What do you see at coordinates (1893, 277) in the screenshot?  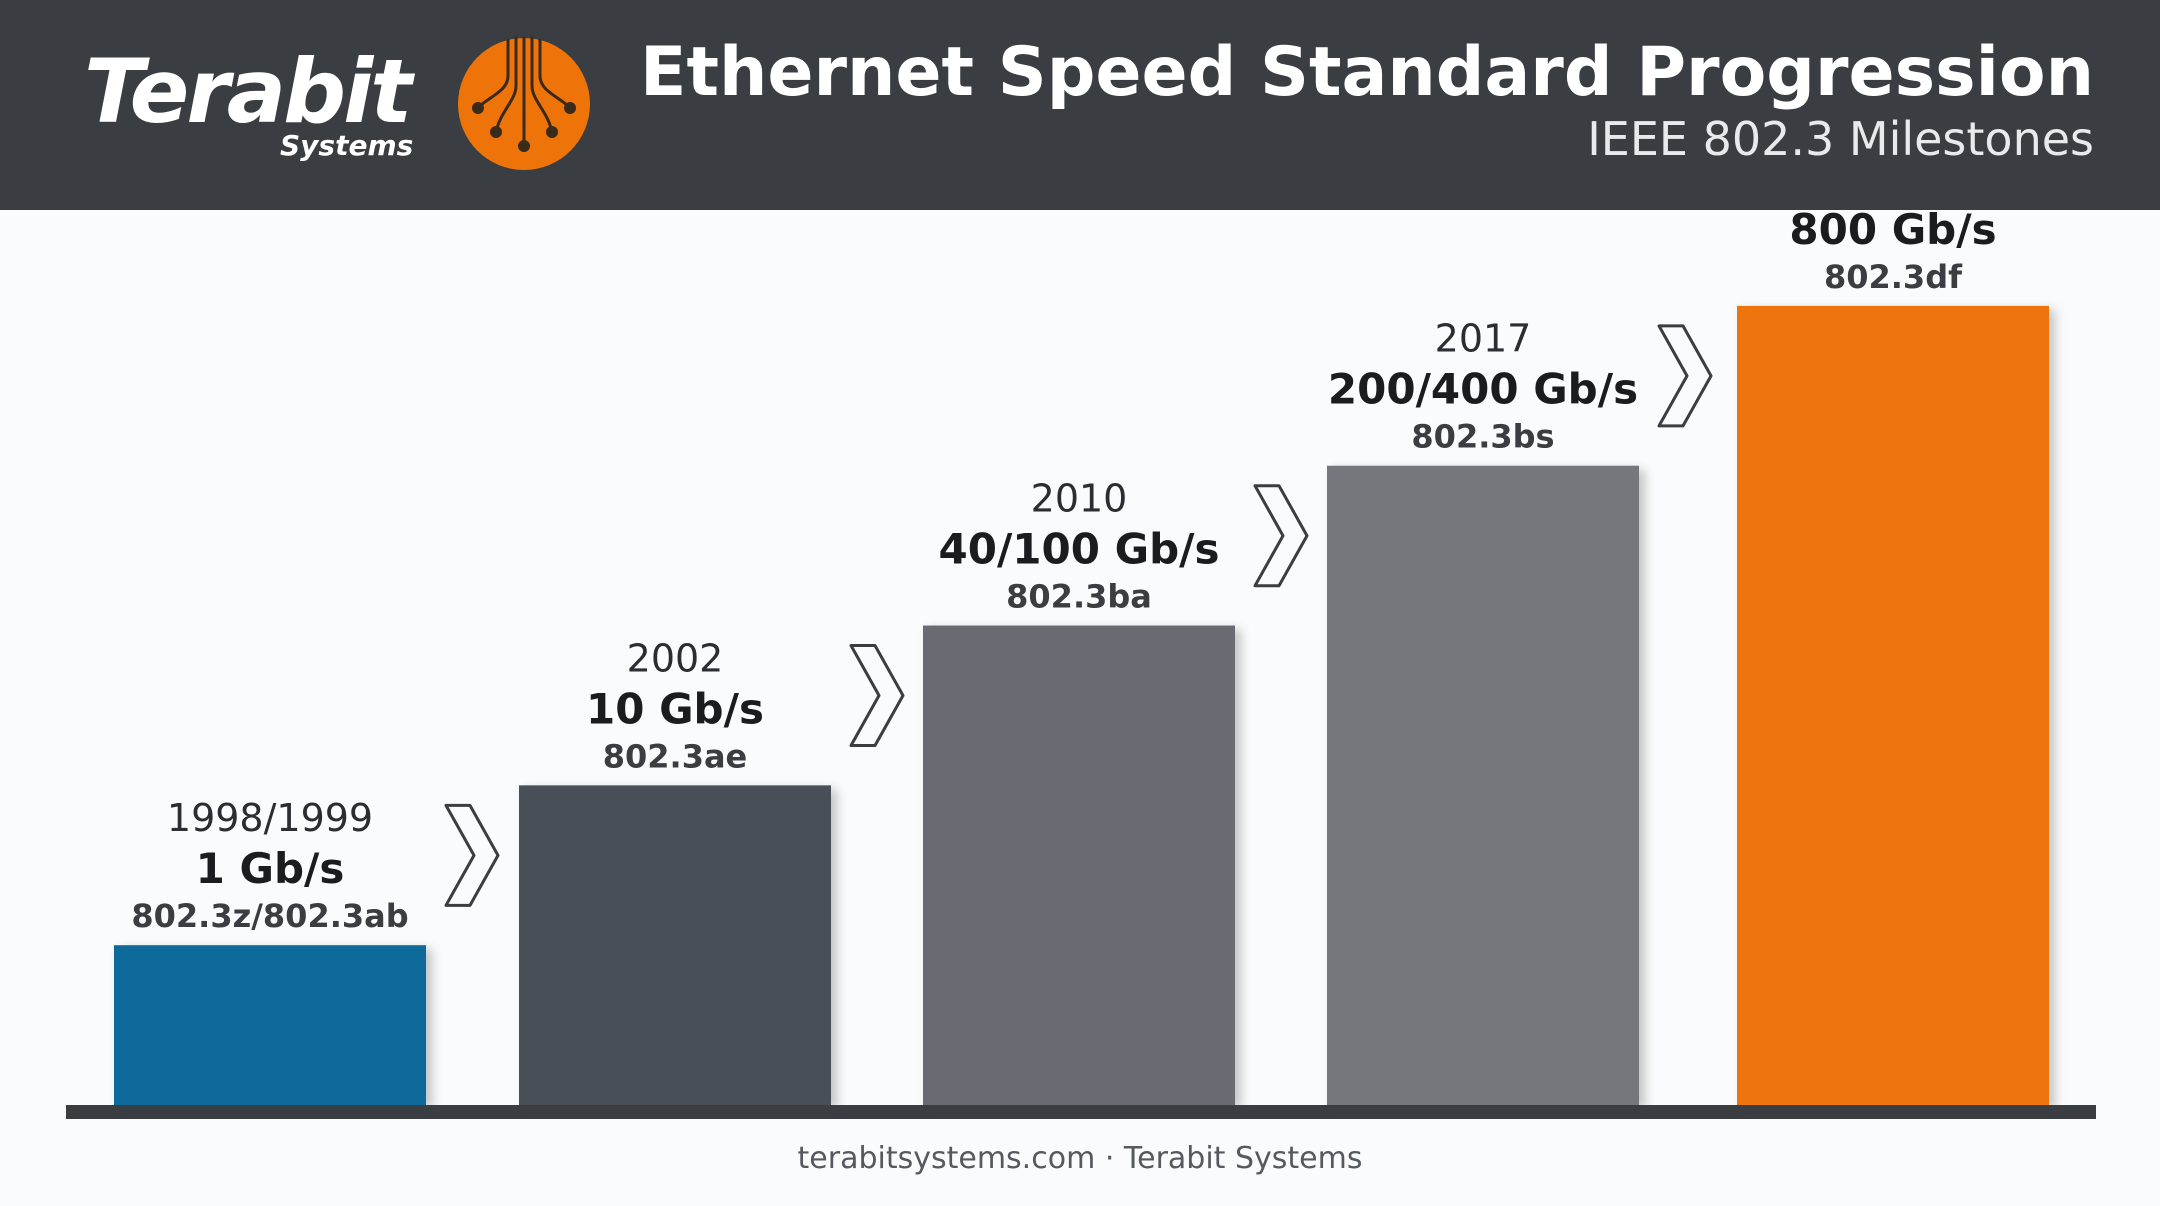 I see `standard-label-4: 802.3df` at bounding box center [1893, 277].